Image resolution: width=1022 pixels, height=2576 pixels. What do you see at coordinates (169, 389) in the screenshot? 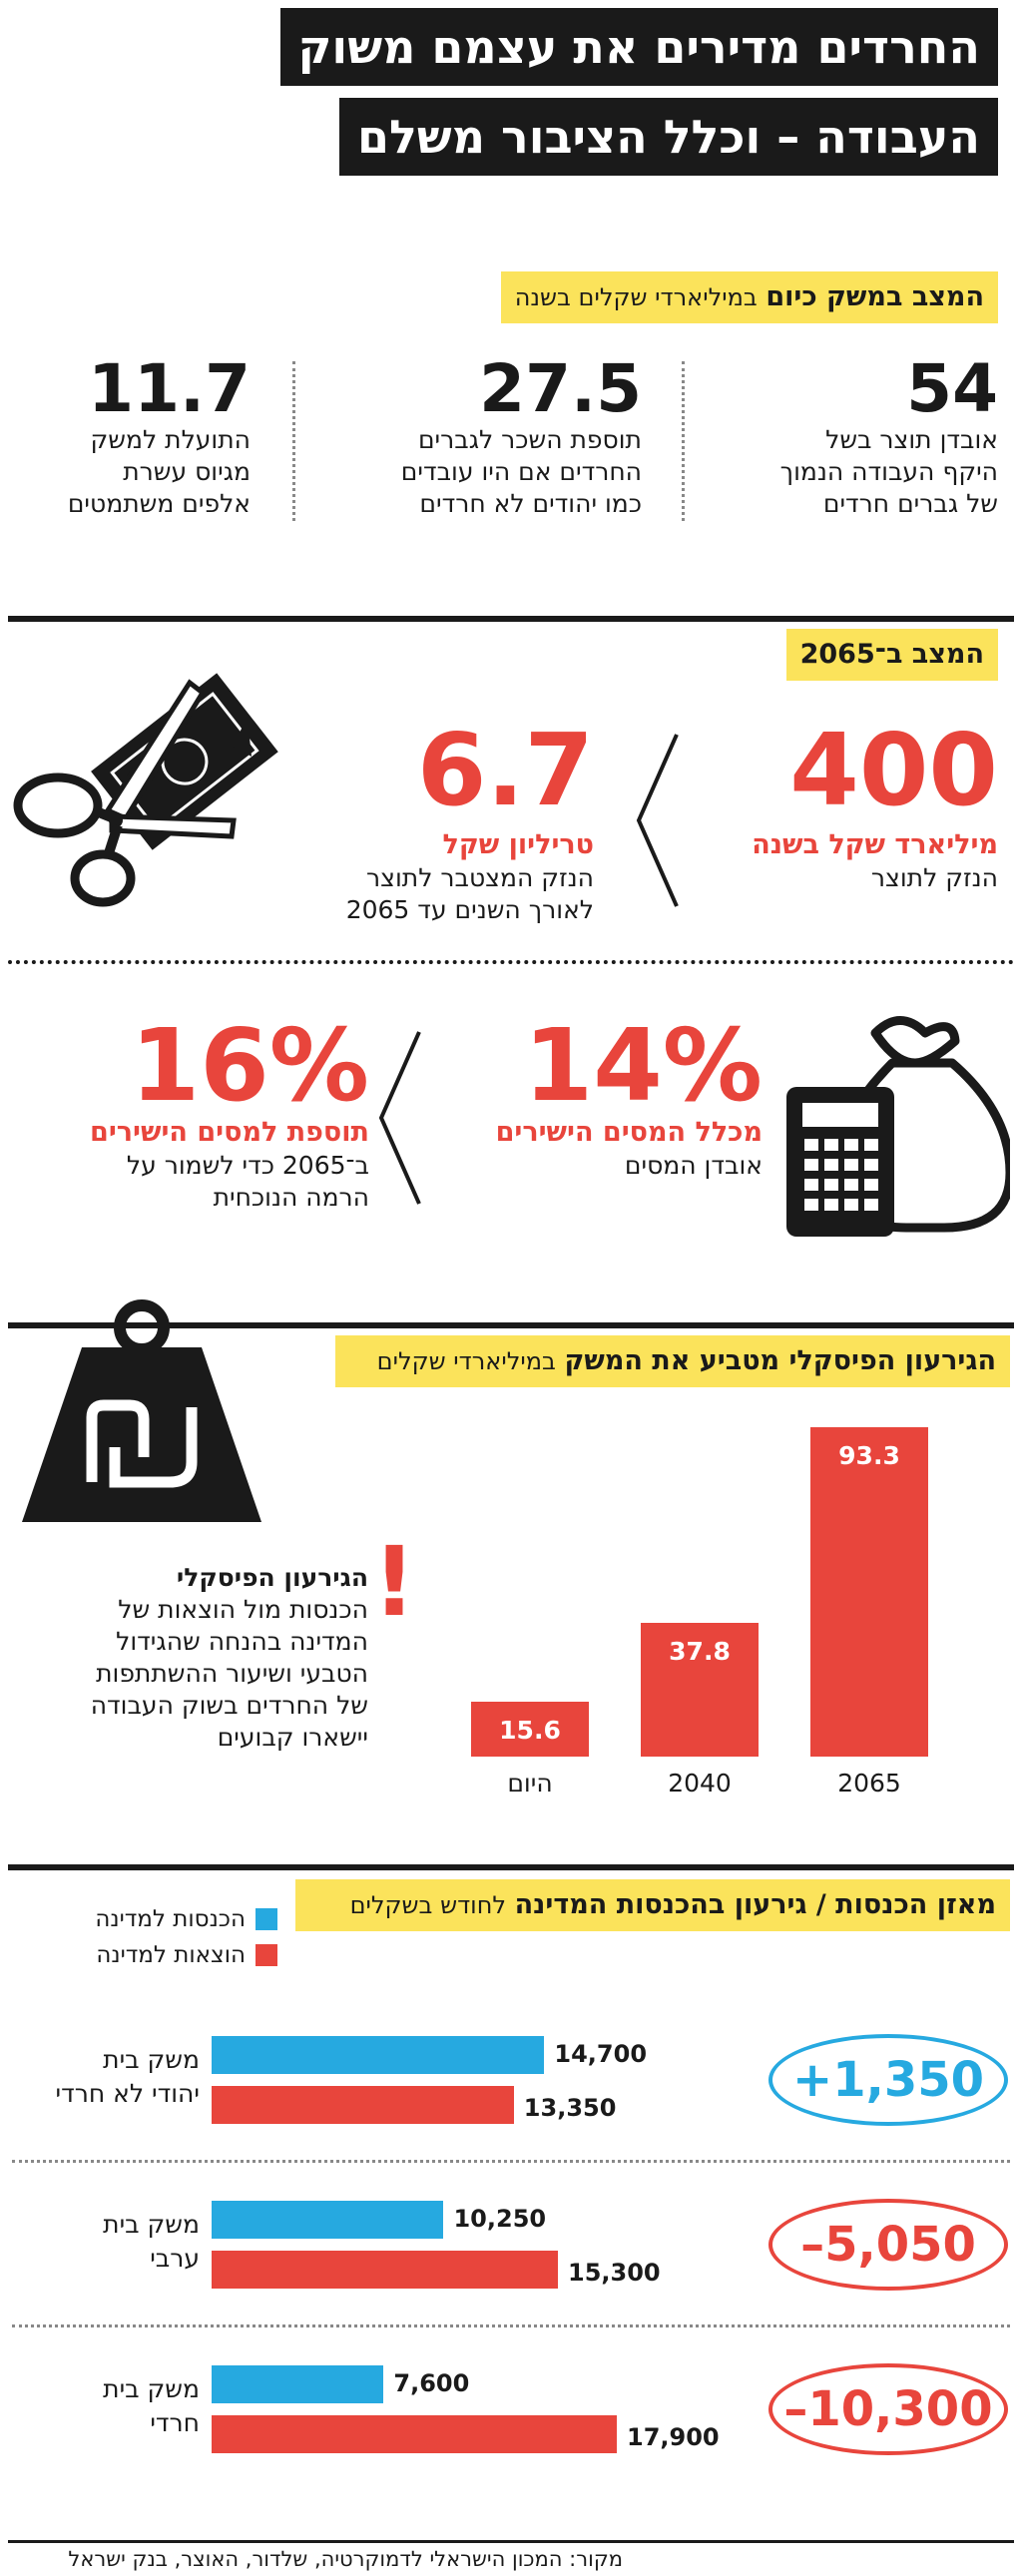
I see `stat-value: 11.7` at bounding box center [169, 389].